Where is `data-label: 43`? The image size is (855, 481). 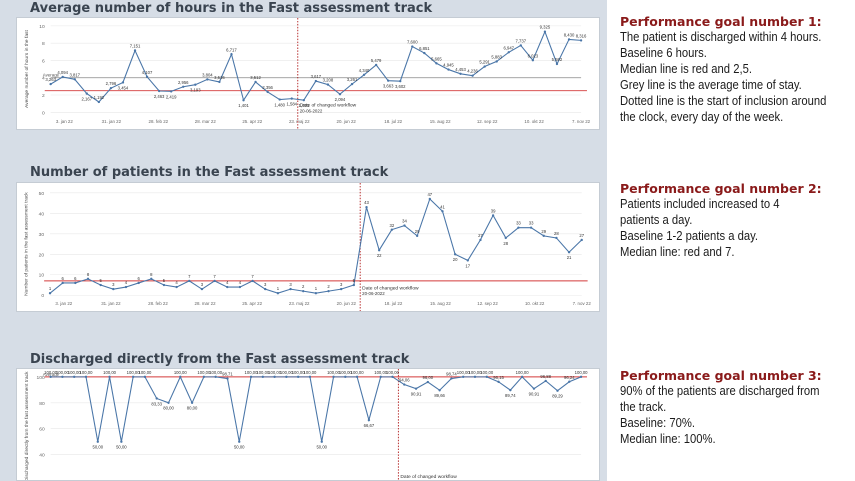
data-label: 43 is located at coordinates (366, 202).